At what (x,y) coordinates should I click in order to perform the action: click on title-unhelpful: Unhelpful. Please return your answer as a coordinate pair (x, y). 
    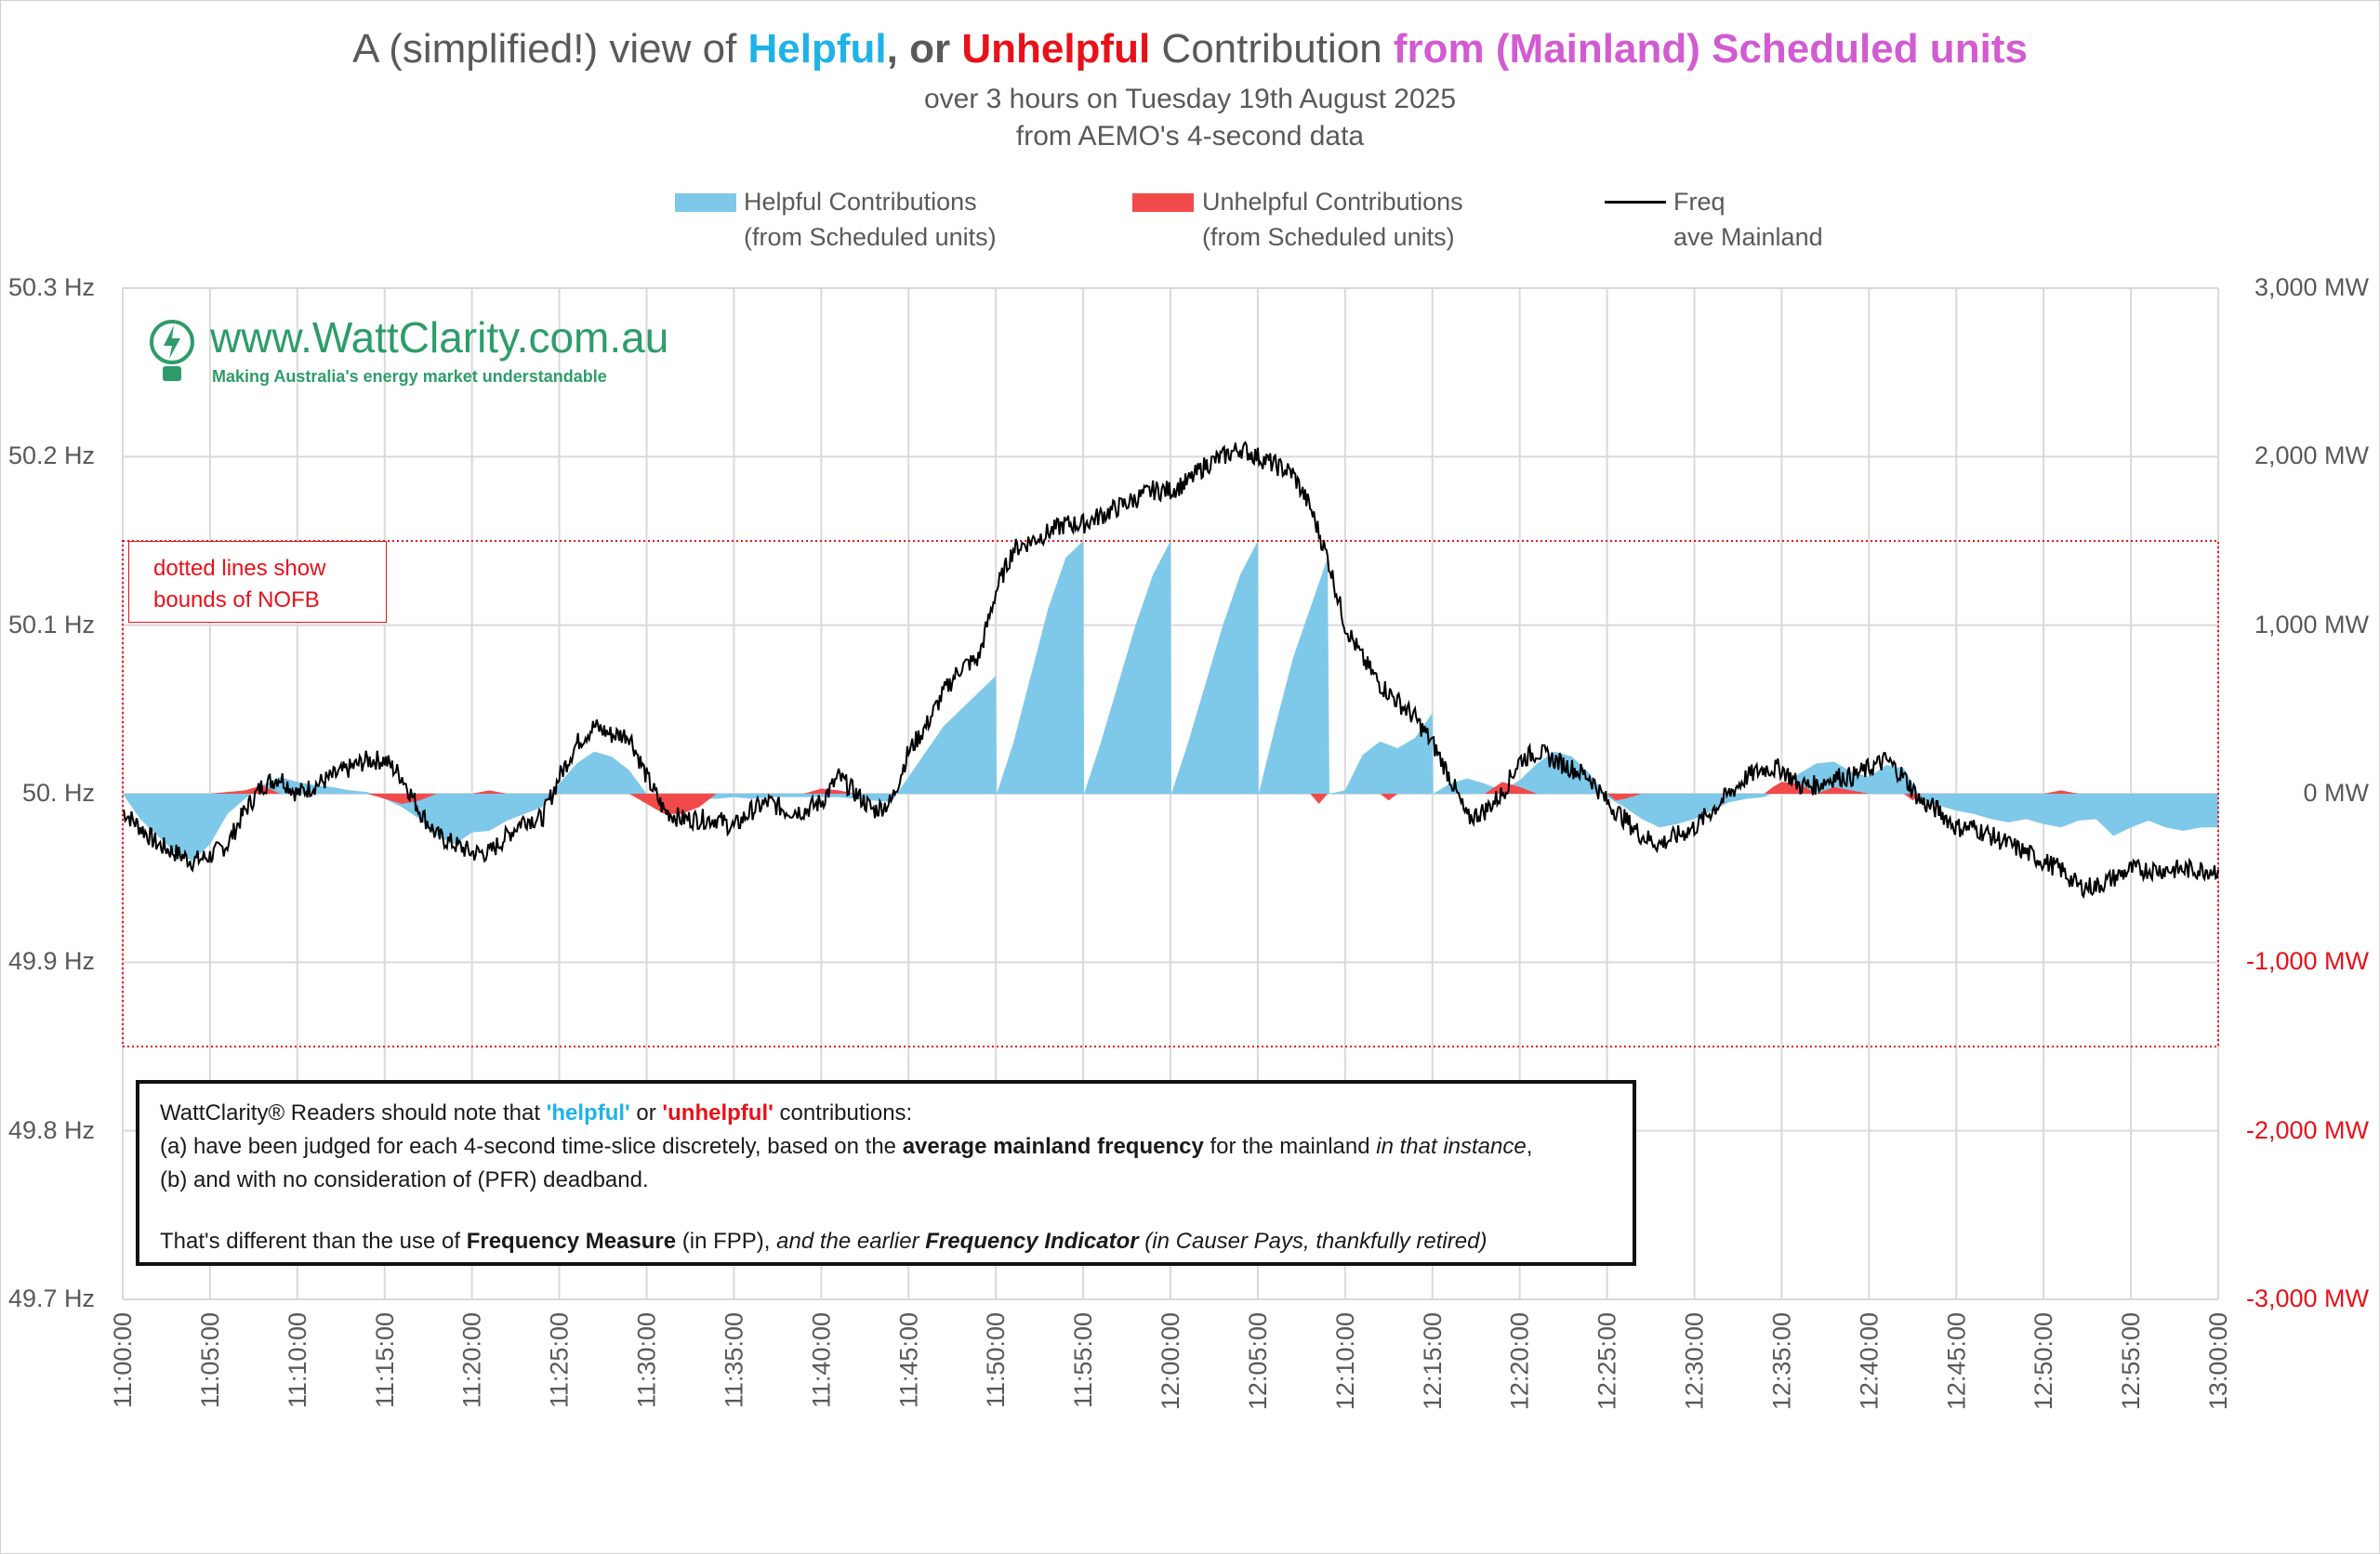
    Looking at the image, I should click on (1056, 49).